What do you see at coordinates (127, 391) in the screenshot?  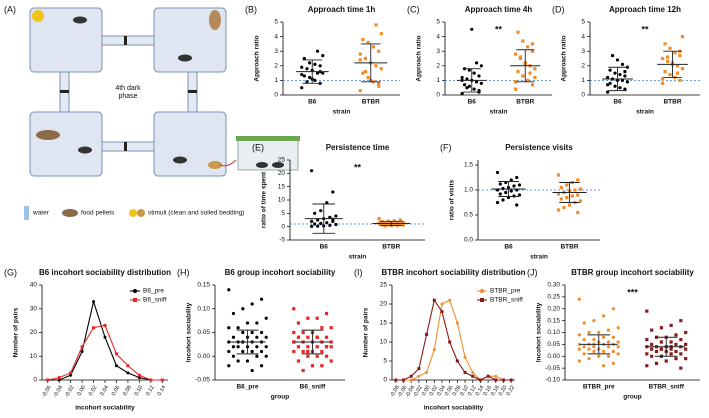 I see `x-tick-label: 0.08` at bounding box center [127, 391].